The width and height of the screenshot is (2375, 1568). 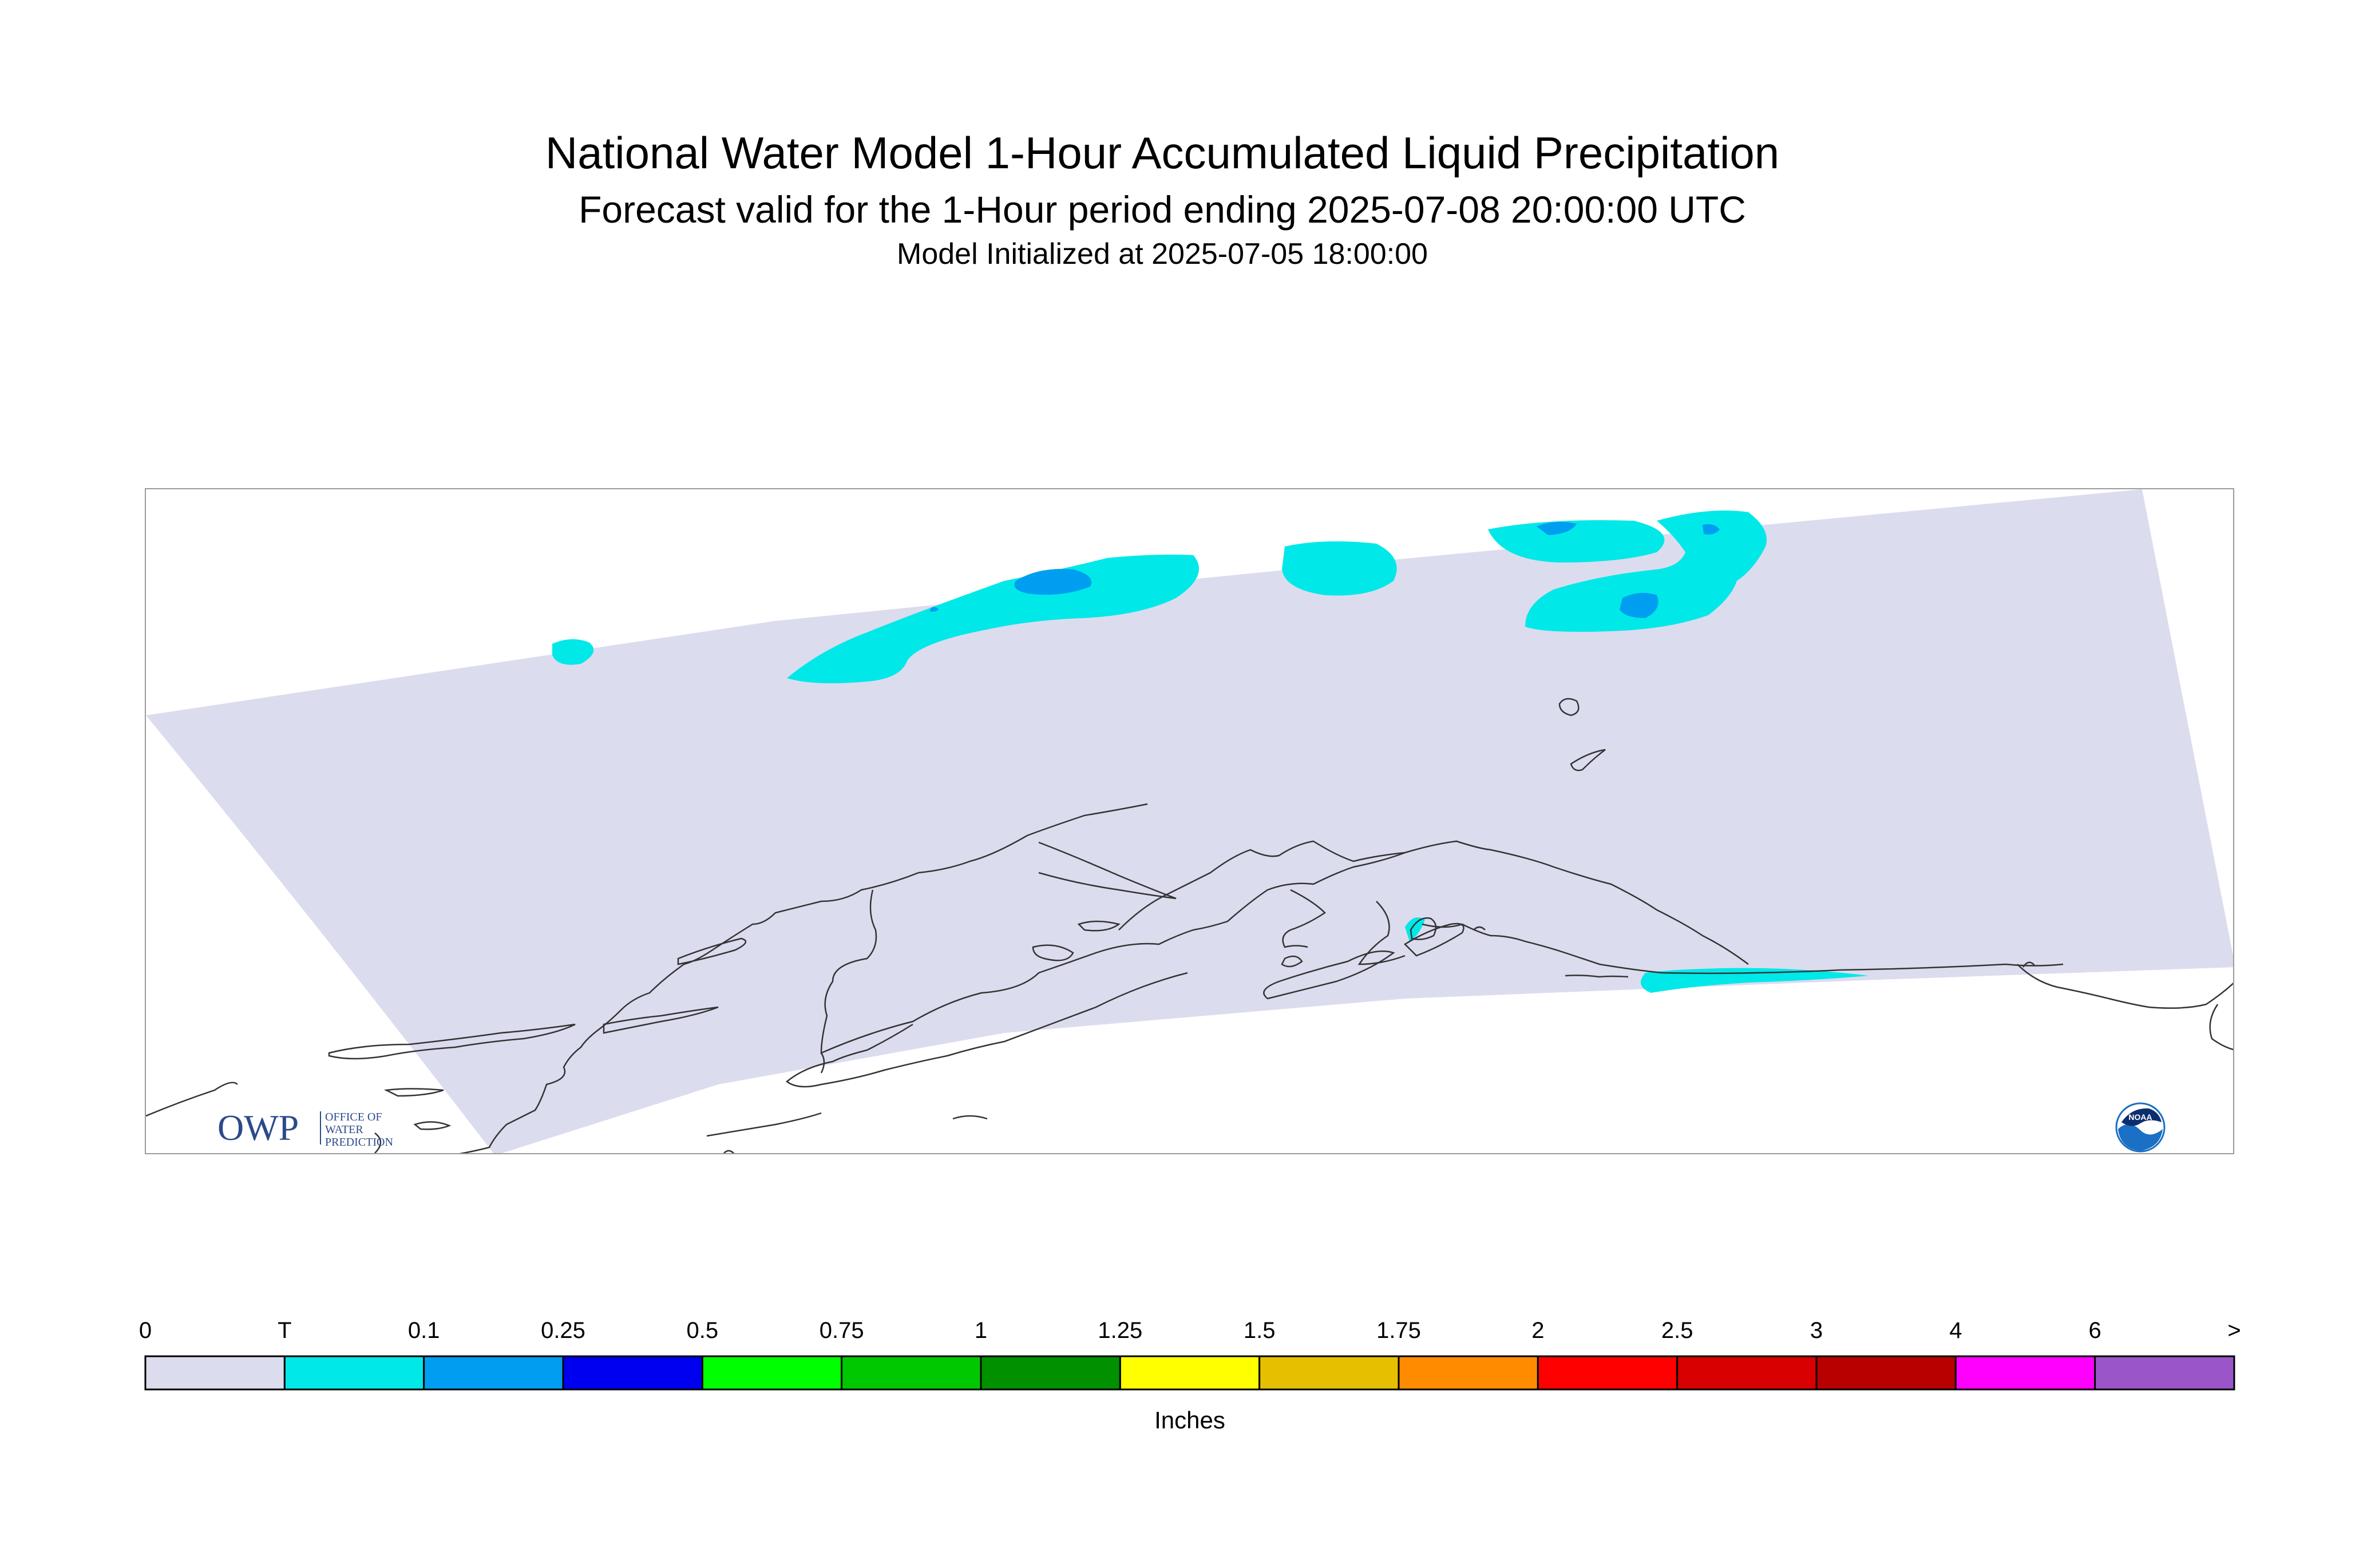 I want to click on colorbar-tick-label: >, so click(x=2234, y=1330).